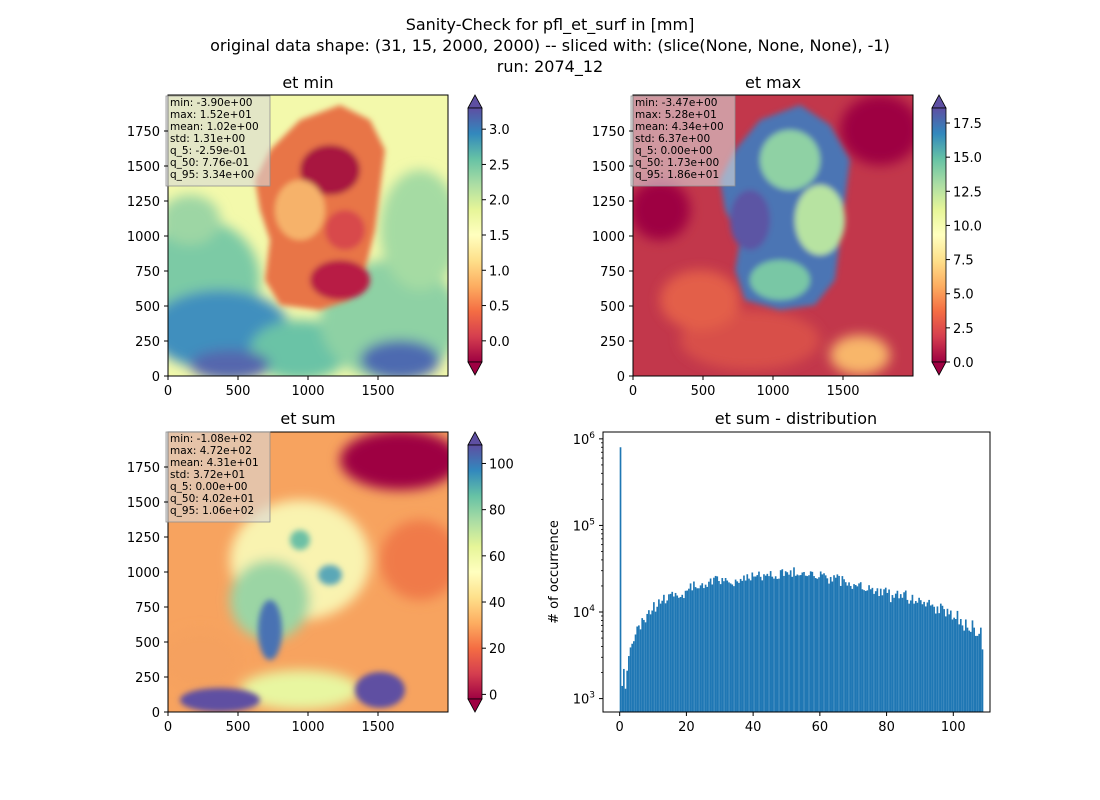 The width and height of the screenshot is (1100, 800). Describe the element at coordinates (796, 572) in the screenshot. I see `plot-frame` at that location.